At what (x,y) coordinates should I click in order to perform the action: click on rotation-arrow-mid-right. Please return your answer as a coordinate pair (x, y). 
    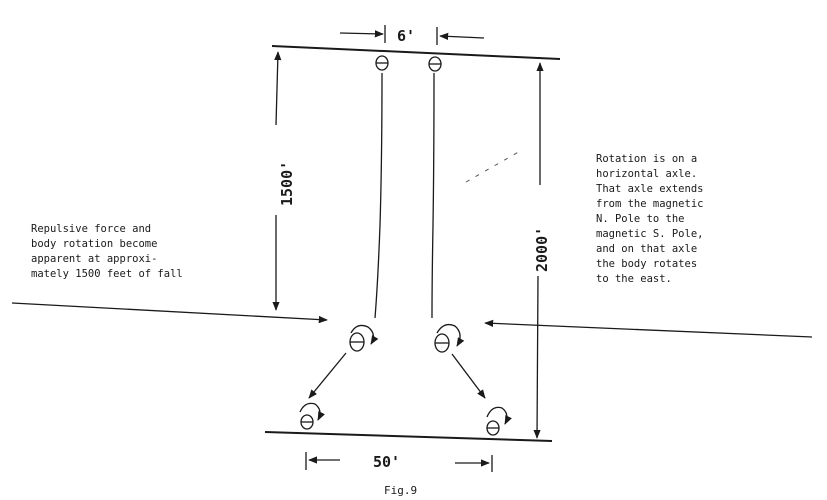
    Looking at the image, I should click on (450, 335).